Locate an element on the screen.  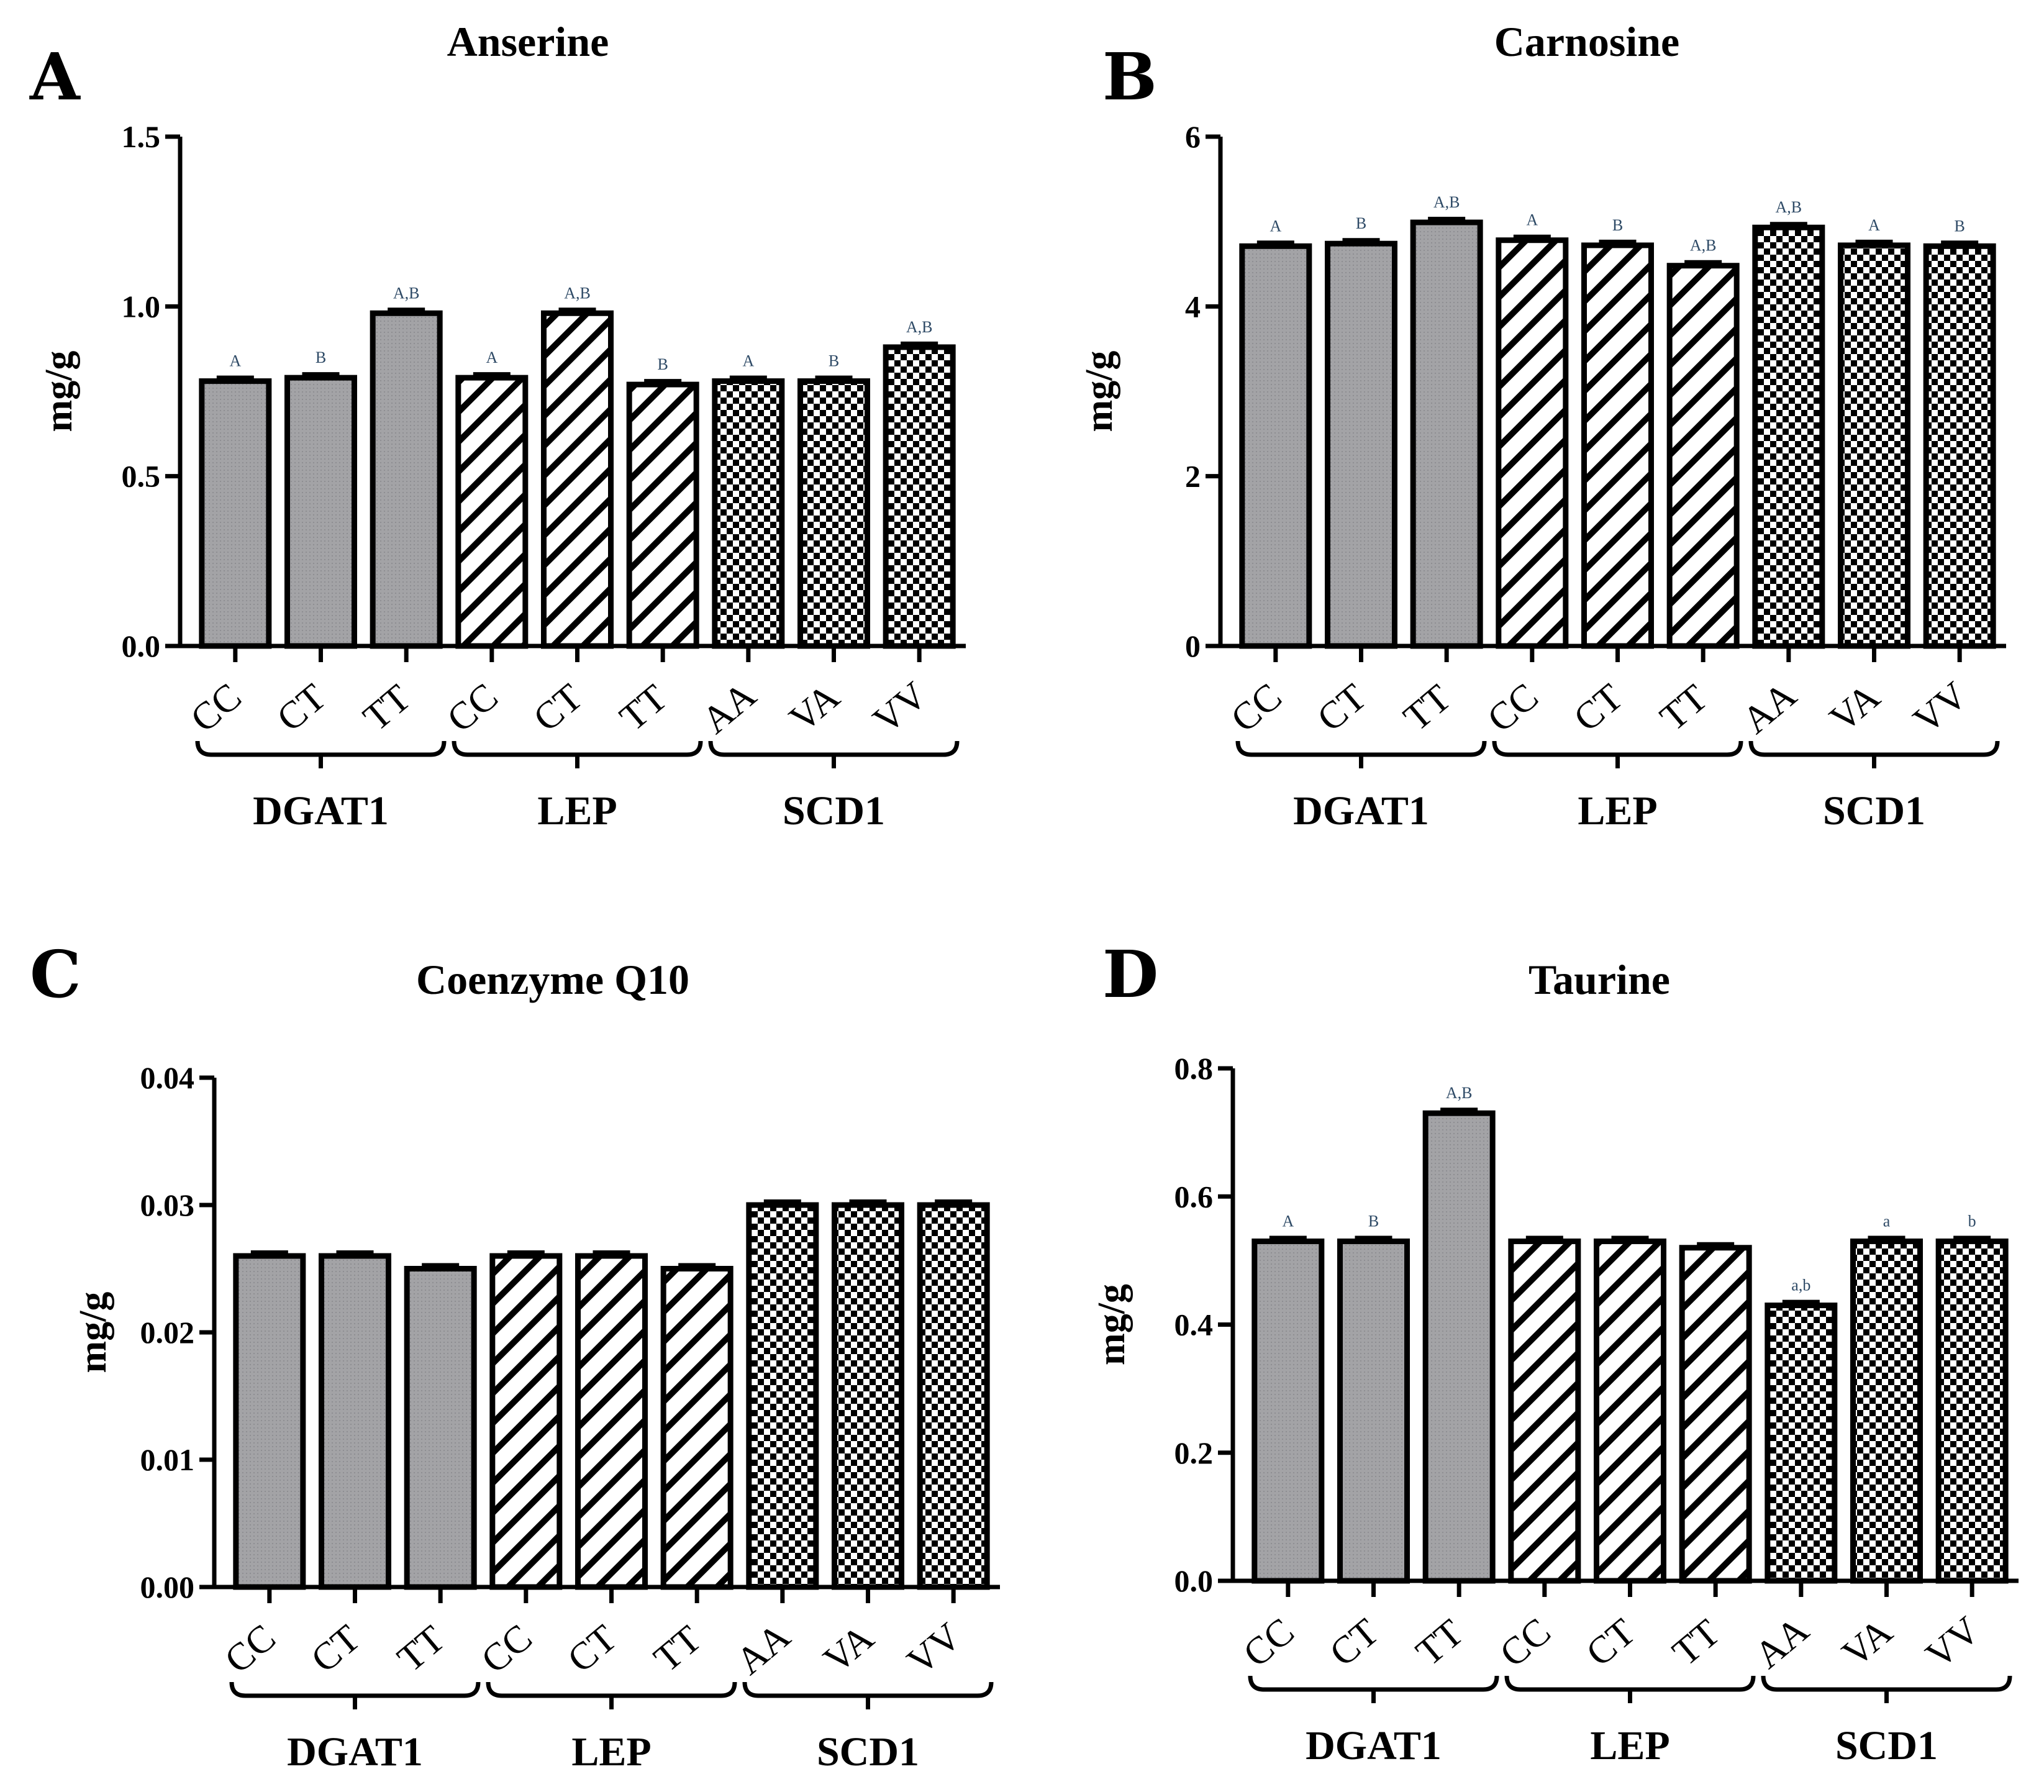
y-tick-label: 0.4 is located at coordinates (1194, 1325).